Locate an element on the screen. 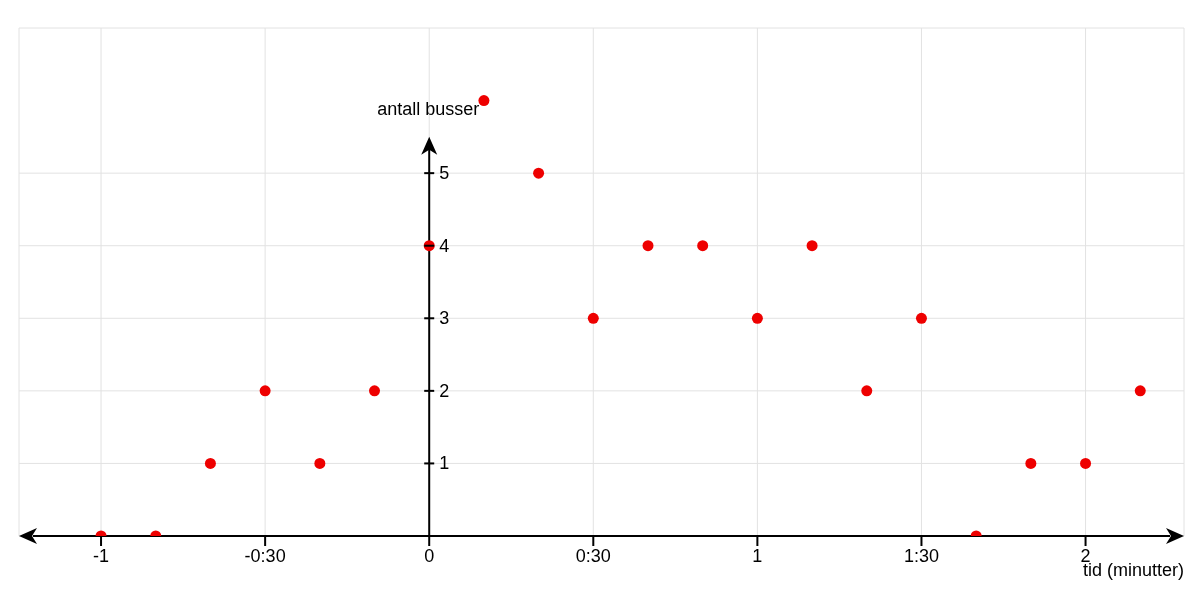 This screenshot has height=606, width=1202. y-tick-label: 3 is located at coordinates (444, 318).